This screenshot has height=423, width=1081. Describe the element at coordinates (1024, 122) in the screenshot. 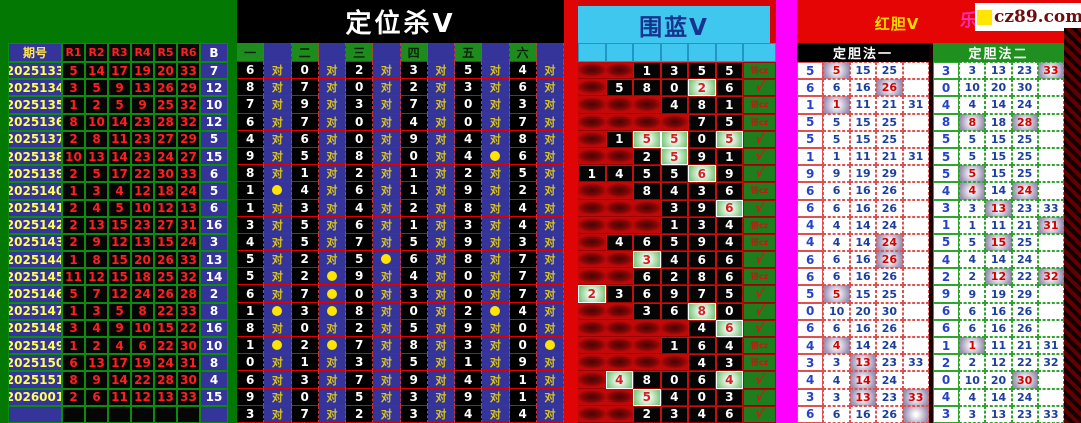

I see `dan-number-cell: 28` at that location.